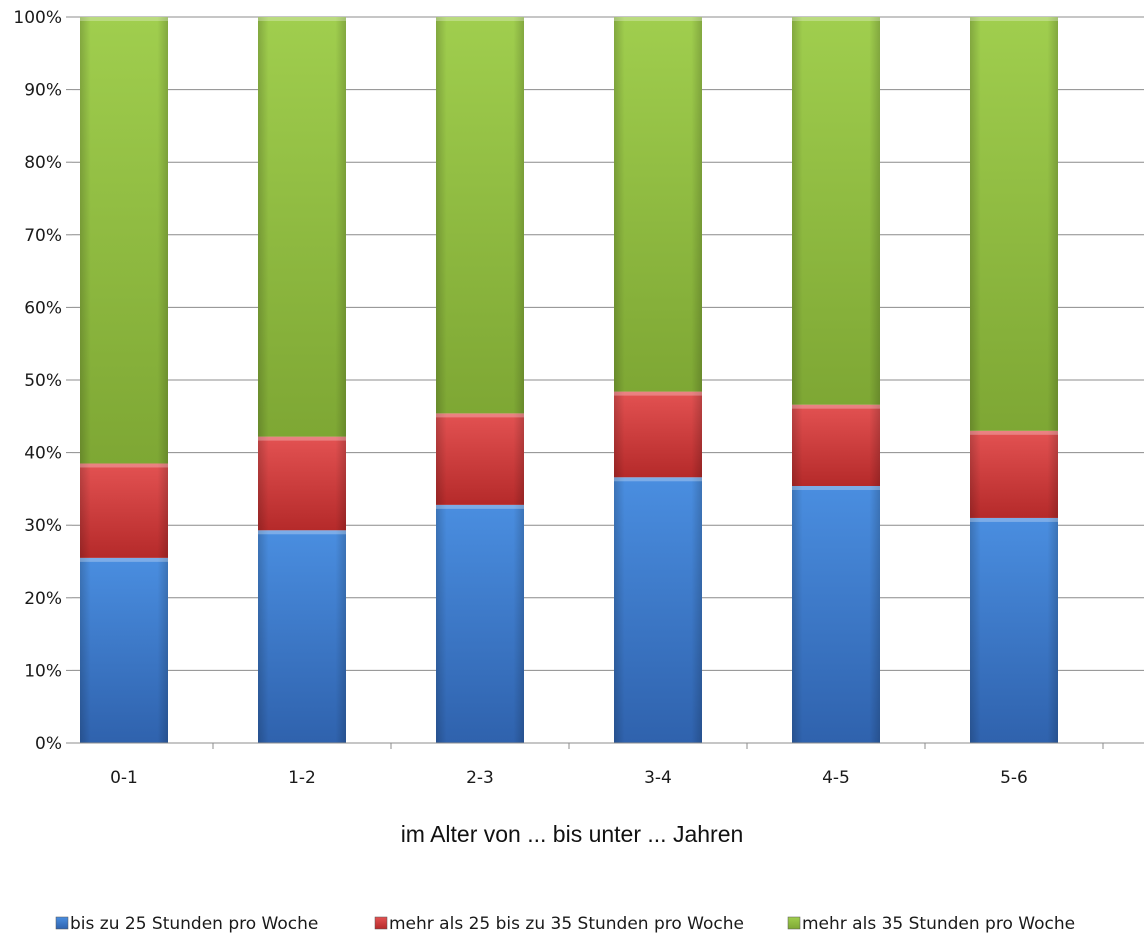 Image resolution: width=1144 pixels, height=939 pixels. I want to click on legend-item: bis zu 25 Stunden pro Woche, so click(186, 924).